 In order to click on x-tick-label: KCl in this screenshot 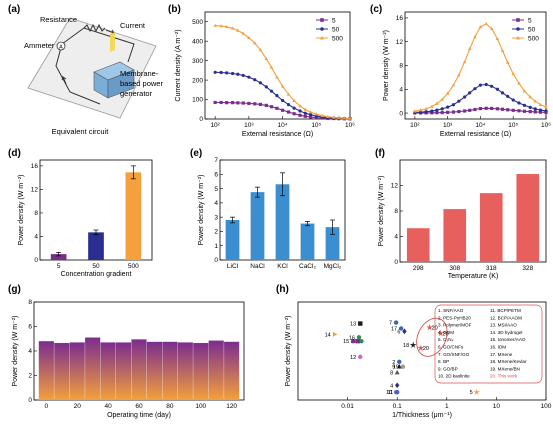, I will do `click(282, 266)`.